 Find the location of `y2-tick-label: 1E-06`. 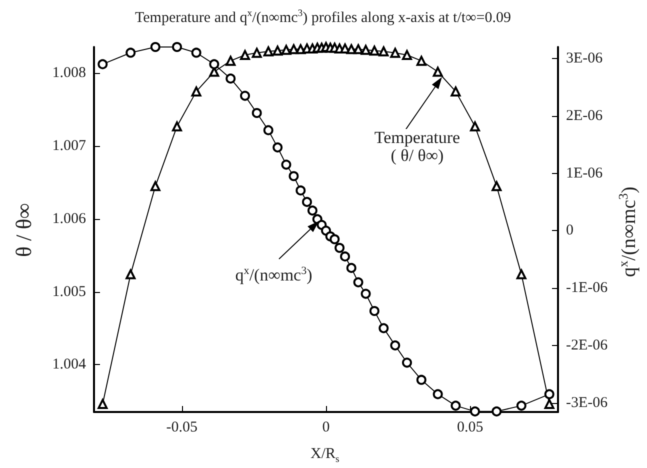

y2-tick-label: 1E-06 is located at coordinates (585, 173).